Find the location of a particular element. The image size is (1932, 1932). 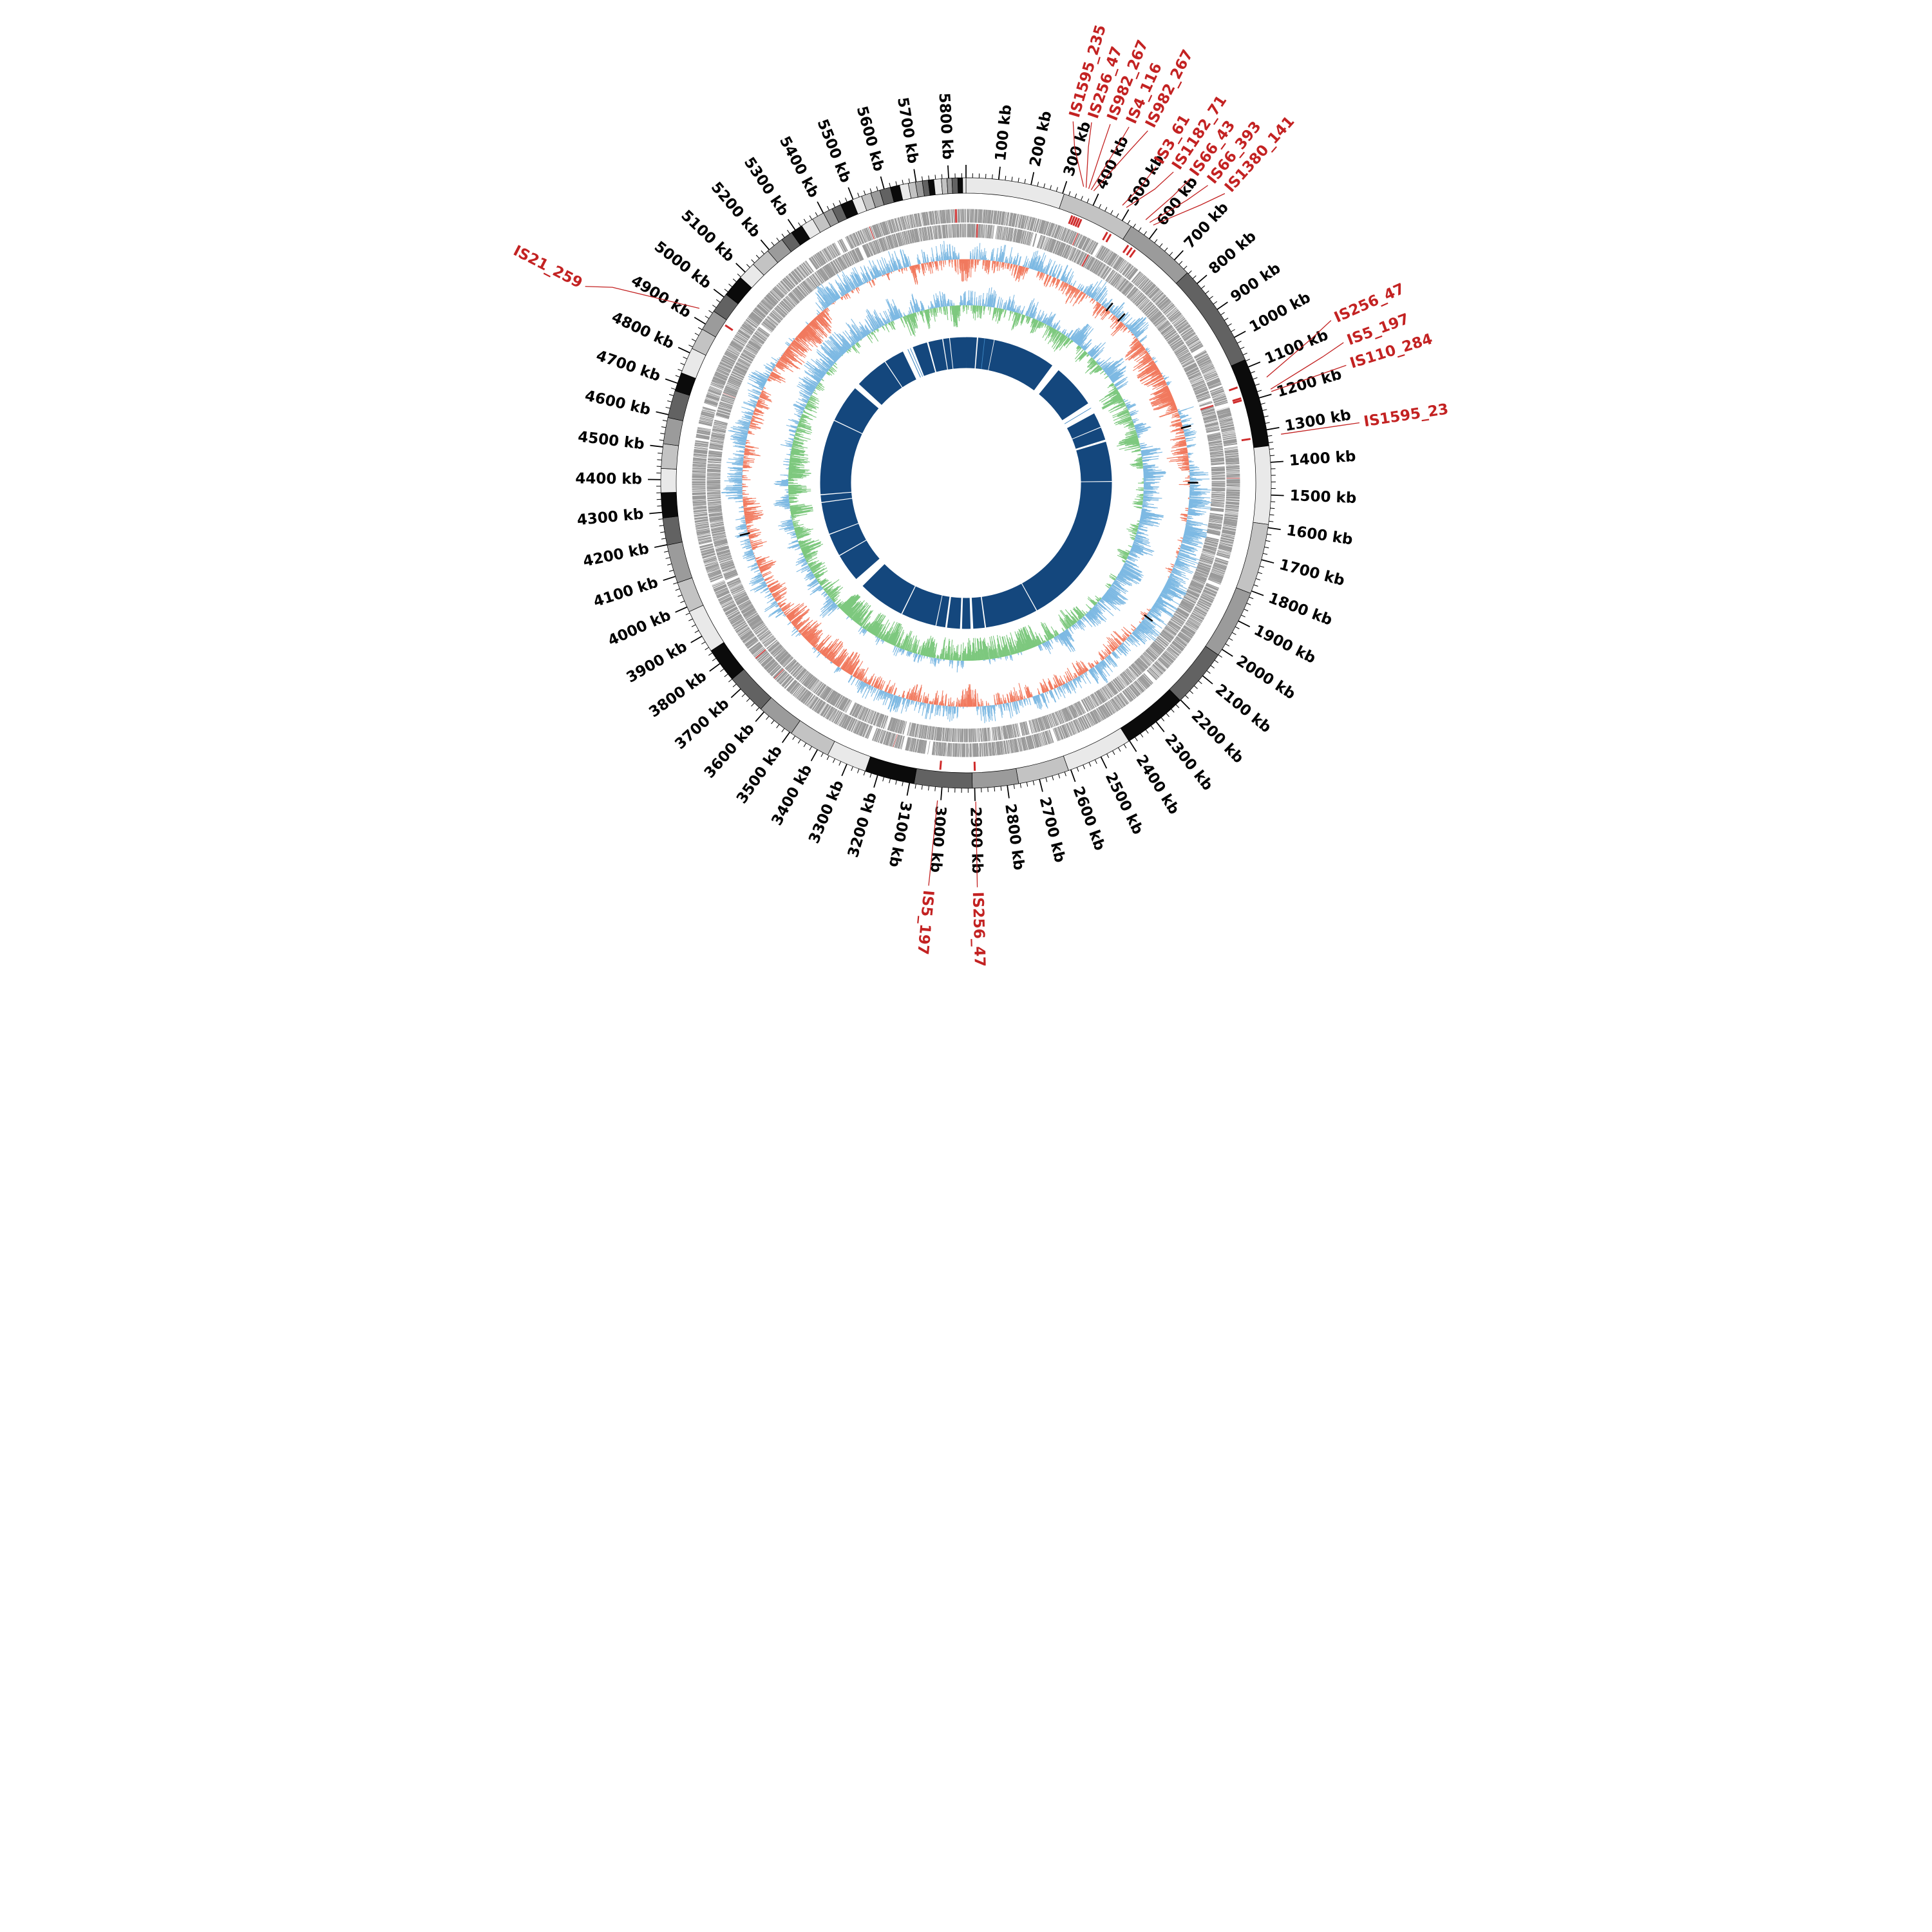

axis-tick-label: 3800 kb is located at coordinates (678, 694).